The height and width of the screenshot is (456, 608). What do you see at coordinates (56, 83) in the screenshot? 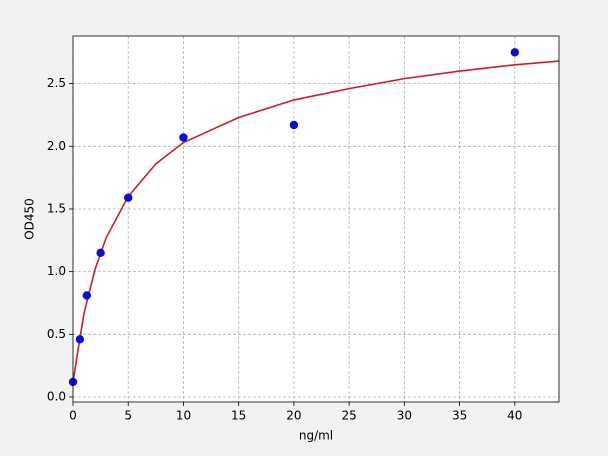
I see `y-tick-label: 2.5` at bounding box center [56, 83].